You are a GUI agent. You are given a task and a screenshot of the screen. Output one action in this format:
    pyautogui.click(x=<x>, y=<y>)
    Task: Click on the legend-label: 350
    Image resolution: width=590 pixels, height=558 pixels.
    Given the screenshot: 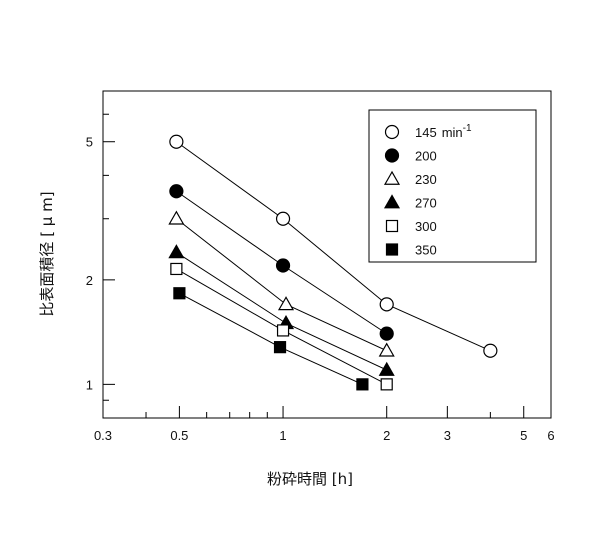 What is the action you would take?
    pyautogui.click(x=426, y=250)
    